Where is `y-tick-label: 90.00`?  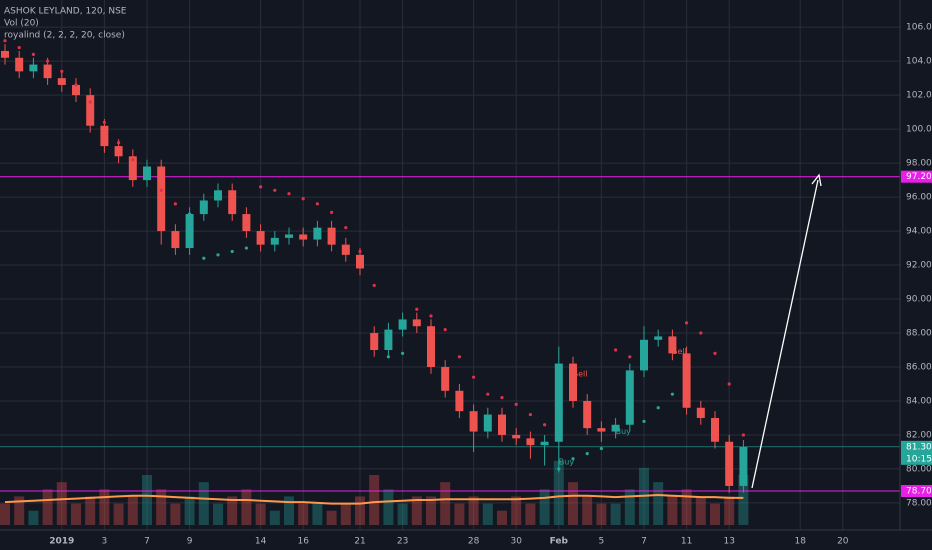
y-tick-label: 90.00 is located at coordinates (919, 300).